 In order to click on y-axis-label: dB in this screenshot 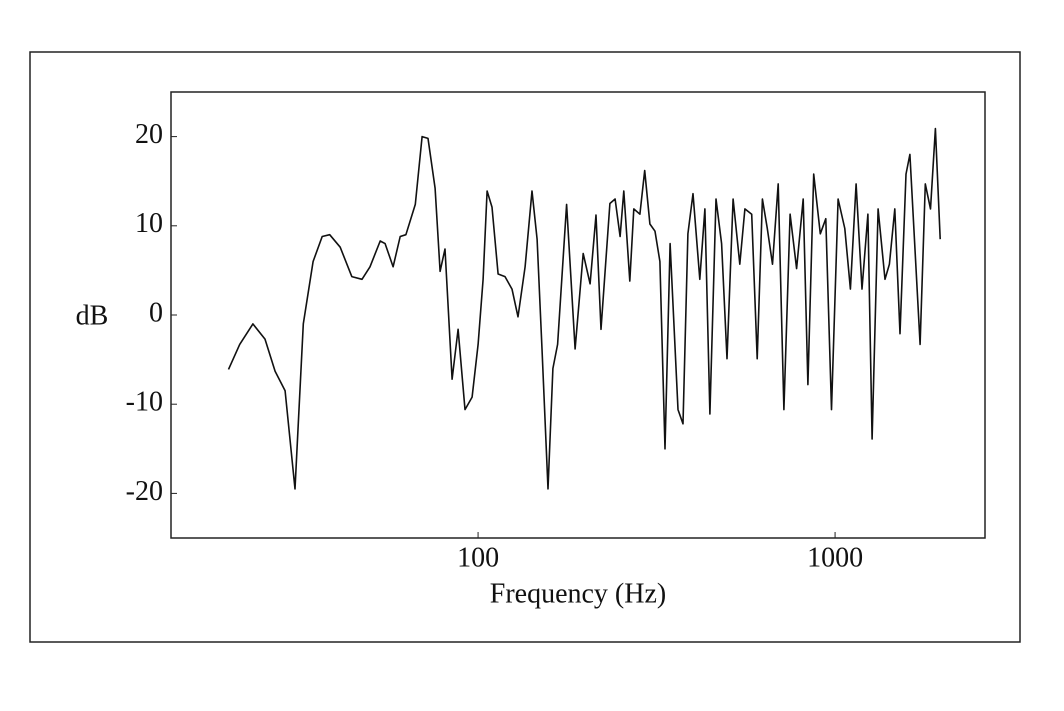, I will do `click(92, 315)`.